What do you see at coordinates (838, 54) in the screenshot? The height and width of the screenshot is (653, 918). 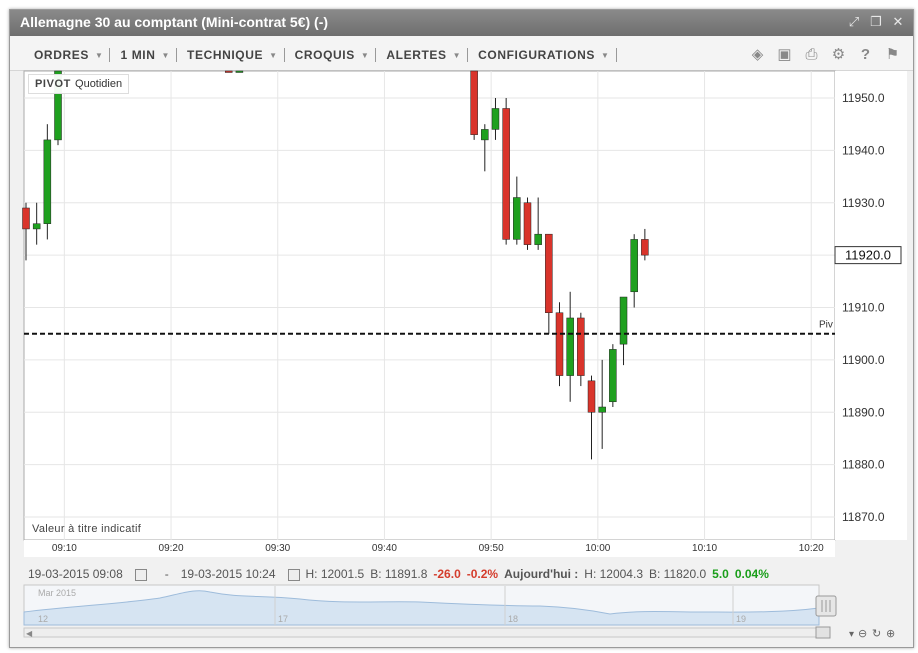 I see `gear-icon: ⚙` at bounding box center [838, 54].